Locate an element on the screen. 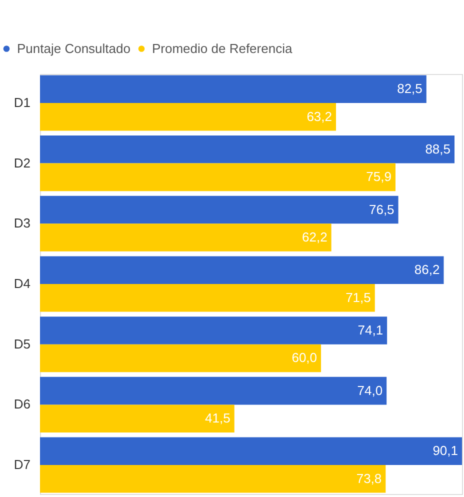 The image size is (464, 497). y-tick-label: D2 is located at coordinates (22, 162).